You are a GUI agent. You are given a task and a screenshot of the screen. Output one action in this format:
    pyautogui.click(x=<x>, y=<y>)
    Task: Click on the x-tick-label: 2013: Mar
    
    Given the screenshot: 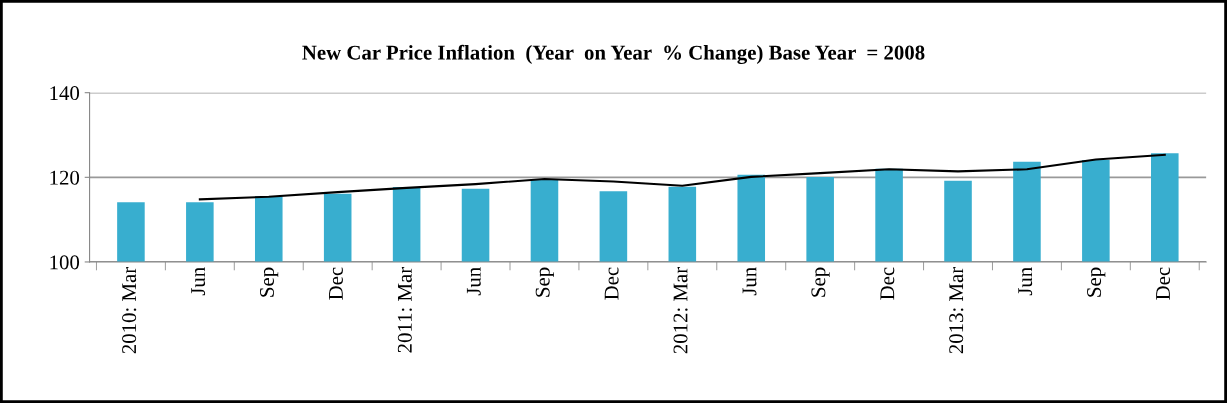 What is the action you would take?
    pyautogui.click(x=956, y=310)
    